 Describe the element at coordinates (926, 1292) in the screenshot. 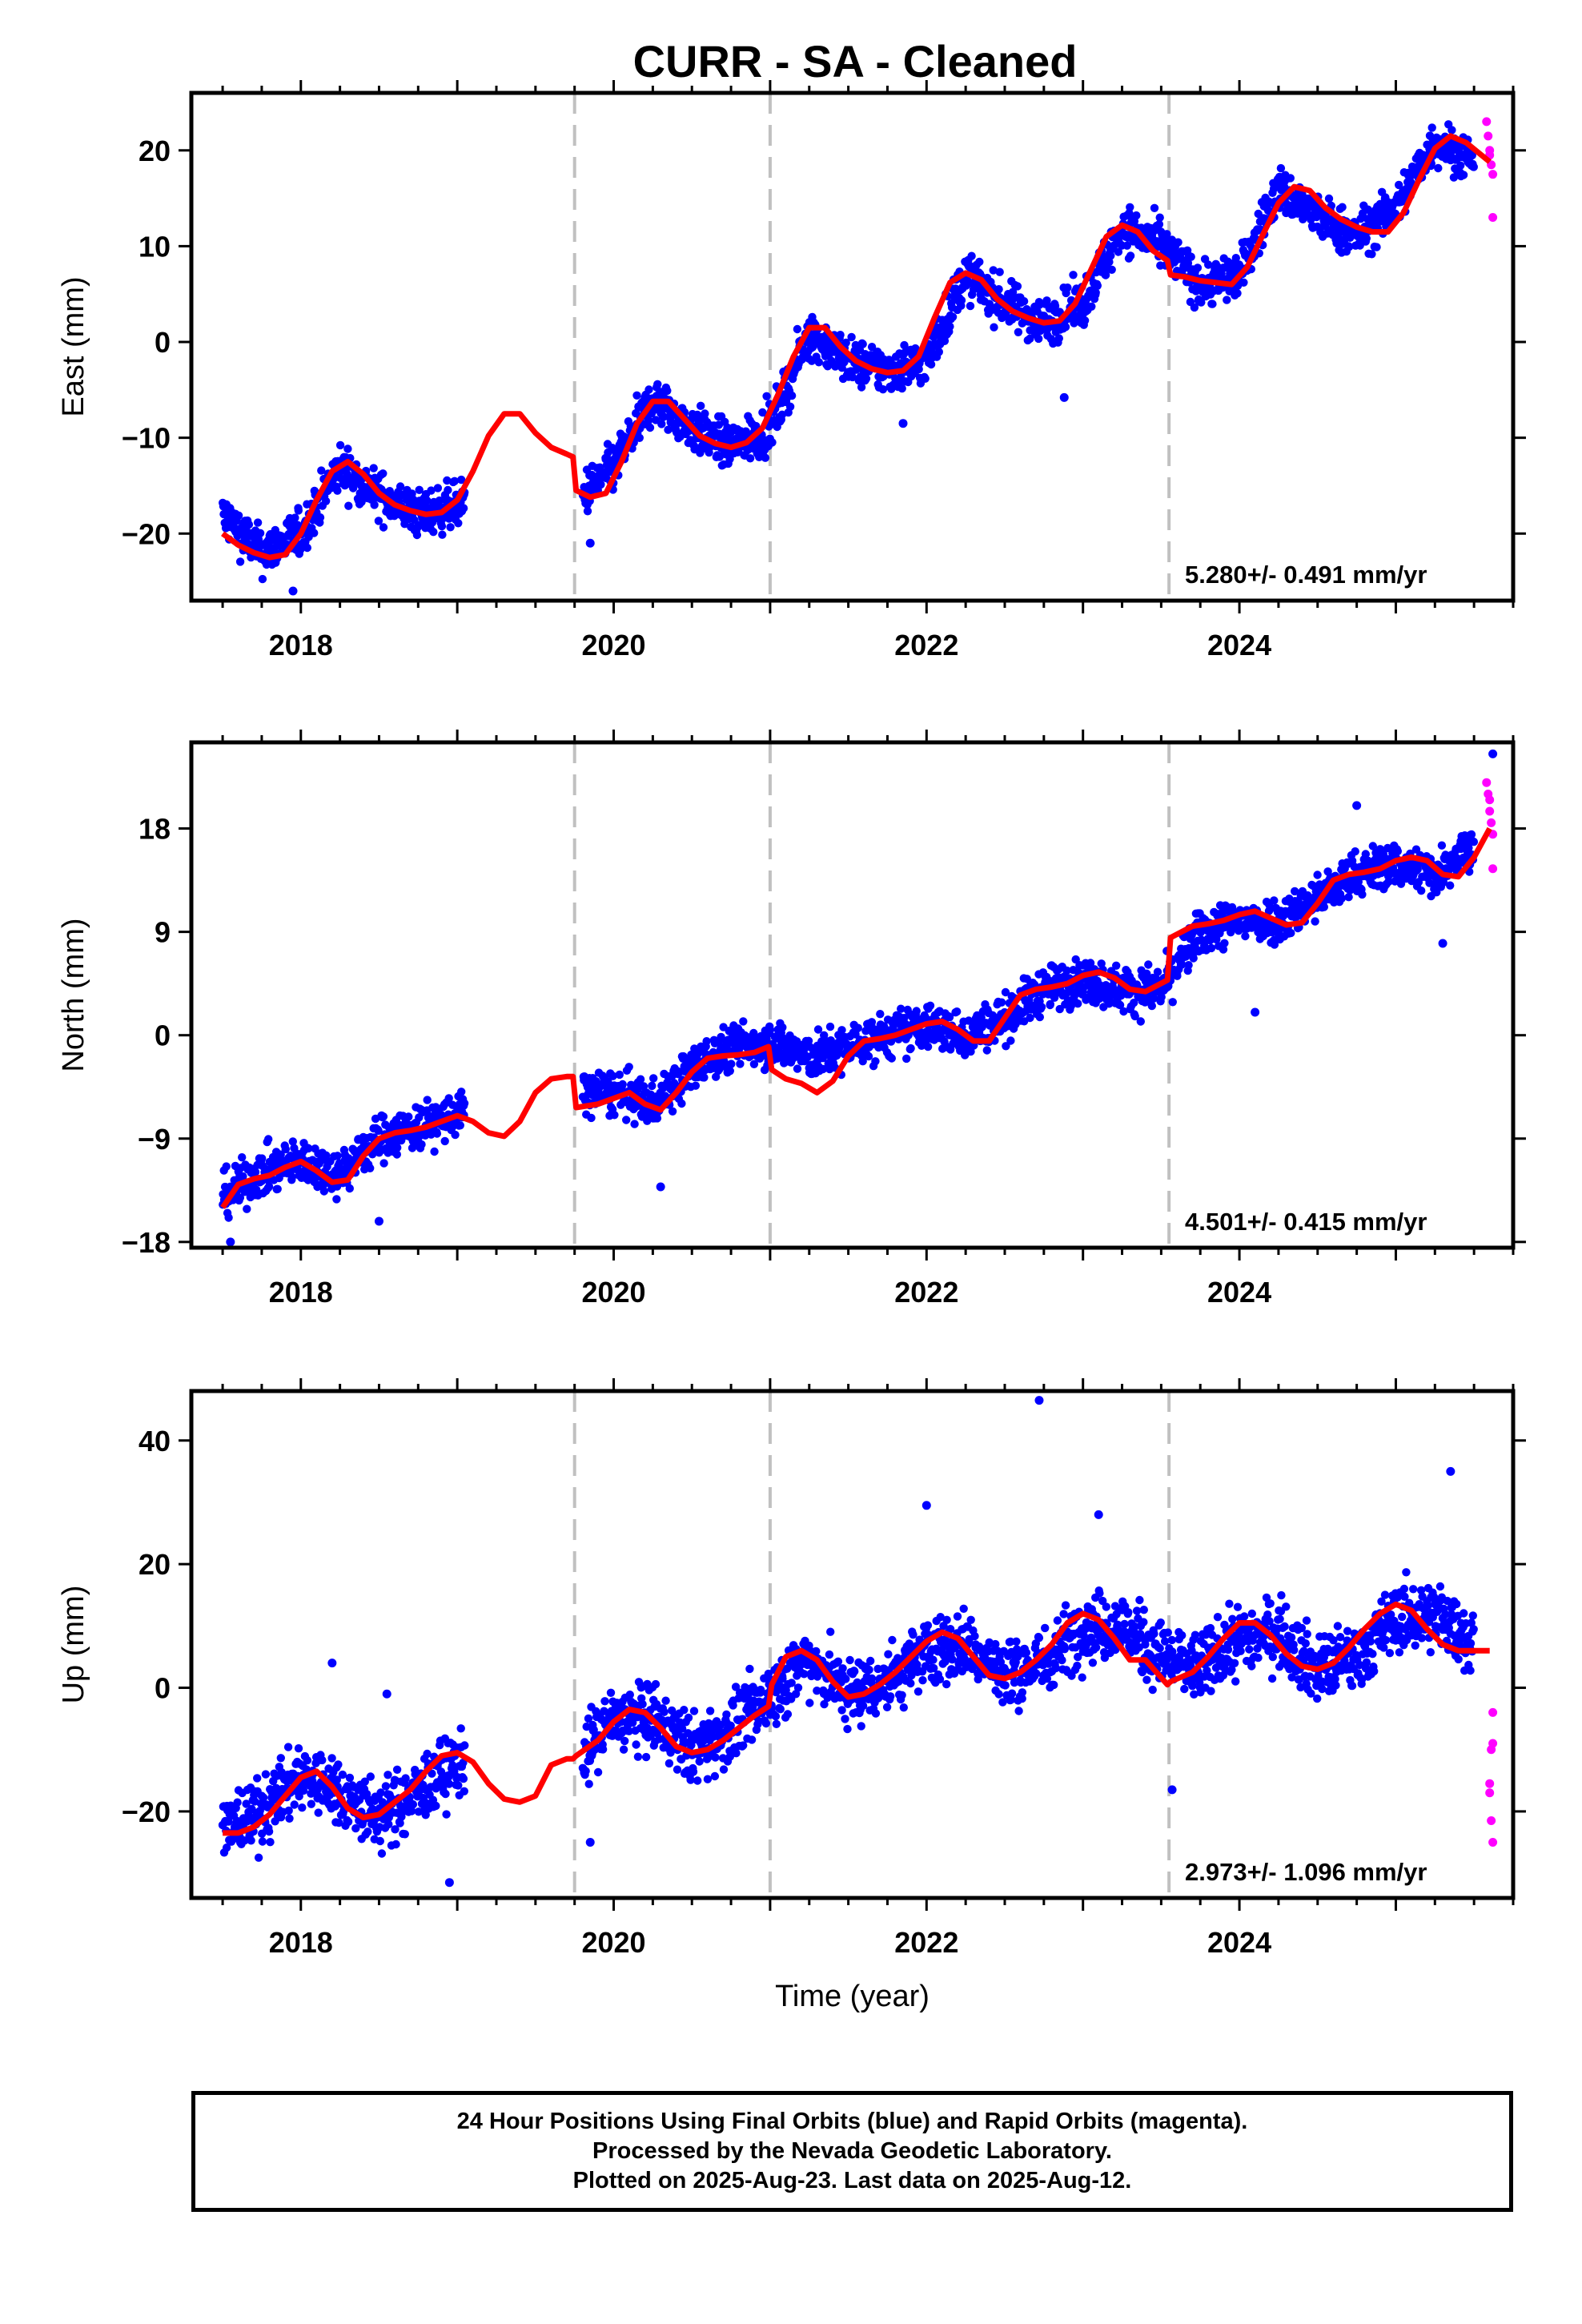

I see `x-tick-label: 2022` at that location.